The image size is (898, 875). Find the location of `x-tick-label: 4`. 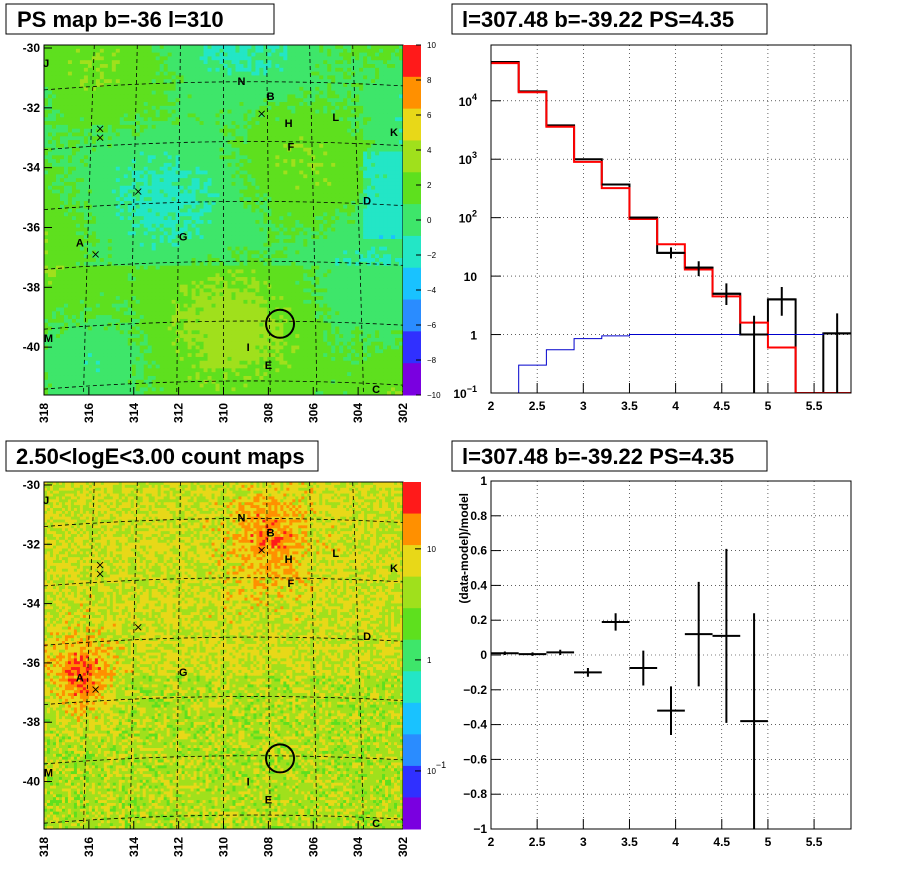

x-tick-label: 4 is located at coordinates (675, 842).